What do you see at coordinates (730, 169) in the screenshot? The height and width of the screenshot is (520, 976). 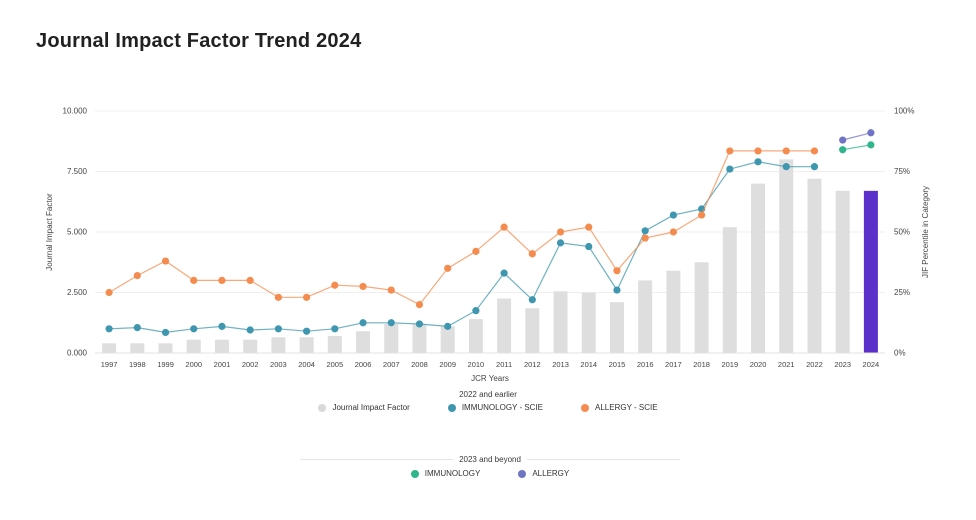 I see `point-IMMUNOLOGY - SCIE-2019` at bounding box center [730, 169].